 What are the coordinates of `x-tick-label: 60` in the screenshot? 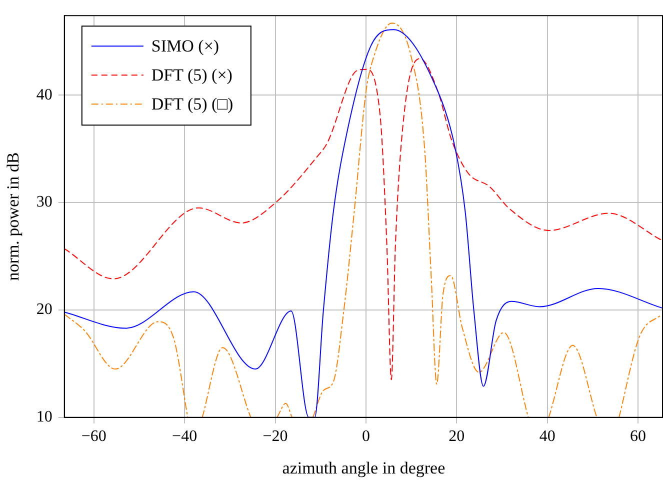 It's located at (638, 437).